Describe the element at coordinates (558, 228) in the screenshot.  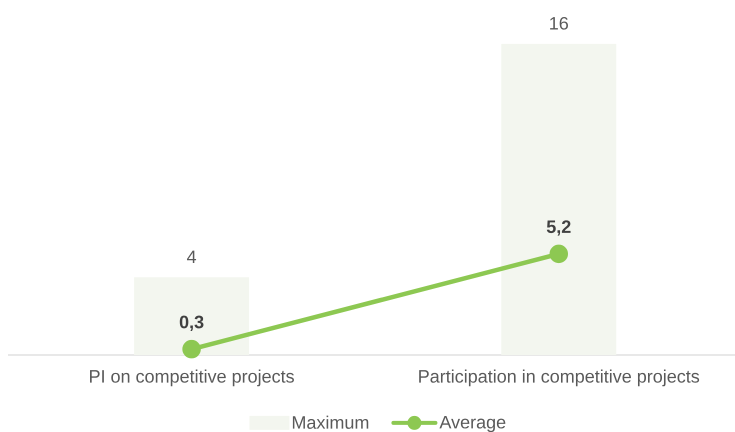
I see `data-label: 5,2` at that location.